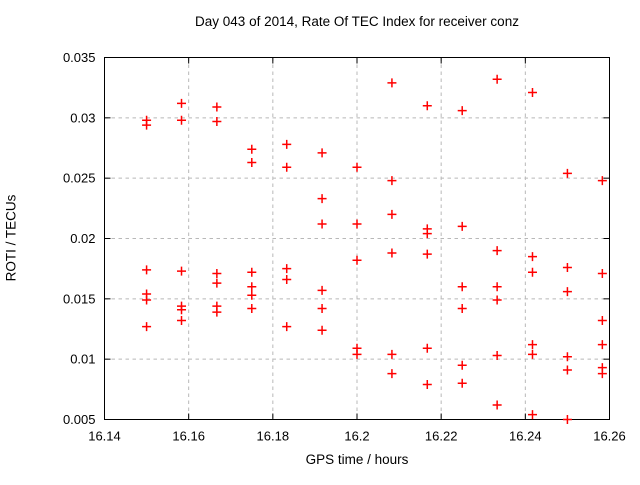 The width and height of the screenshot is (640, 485). Describe the element at coordinates (79, 178) in the screenshot. I see `y-tick-label: 0.025` at that location.